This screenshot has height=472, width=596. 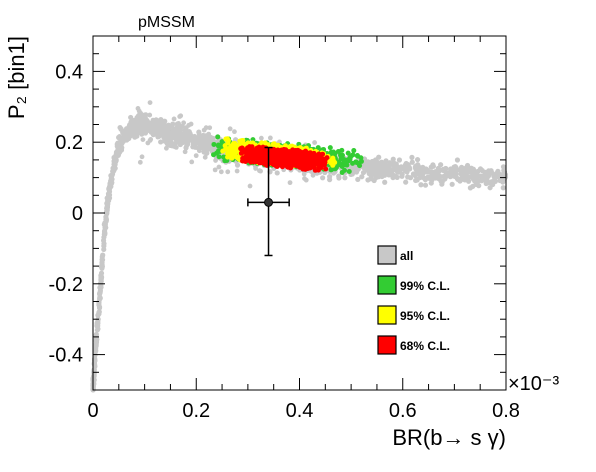 I want to click on legend-label: 99% C.L., so click(x=425, y=286).